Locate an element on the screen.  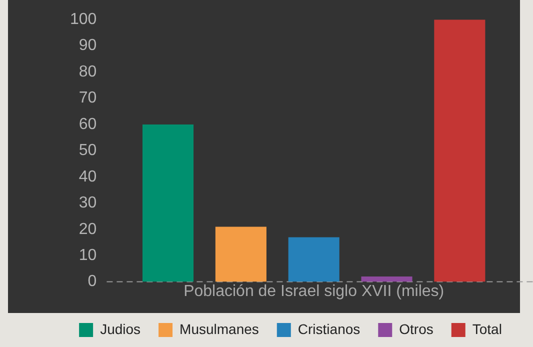
y-tick-label: 40 is located at coordinates (87, 177).